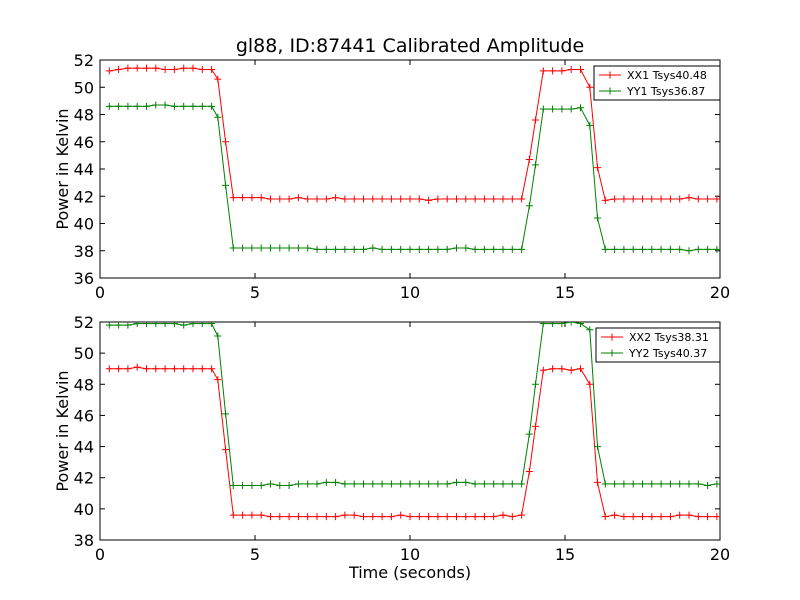  What do you see at coordinates (667, 75) in the screenshot?
I see `legend-label: XX1 Tsys40.48` at bounding box center [667, 75].